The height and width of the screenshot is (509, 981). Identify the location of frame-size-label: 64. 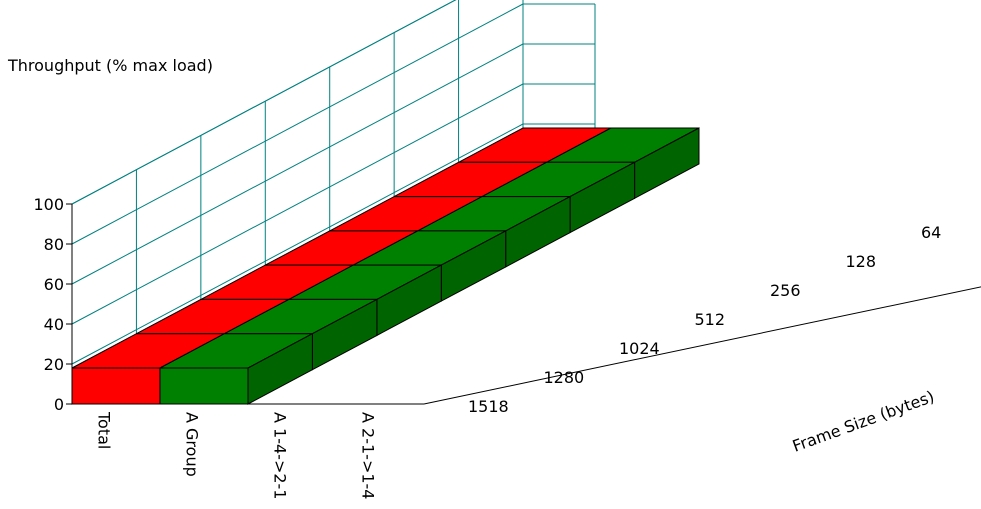
(931, 232).